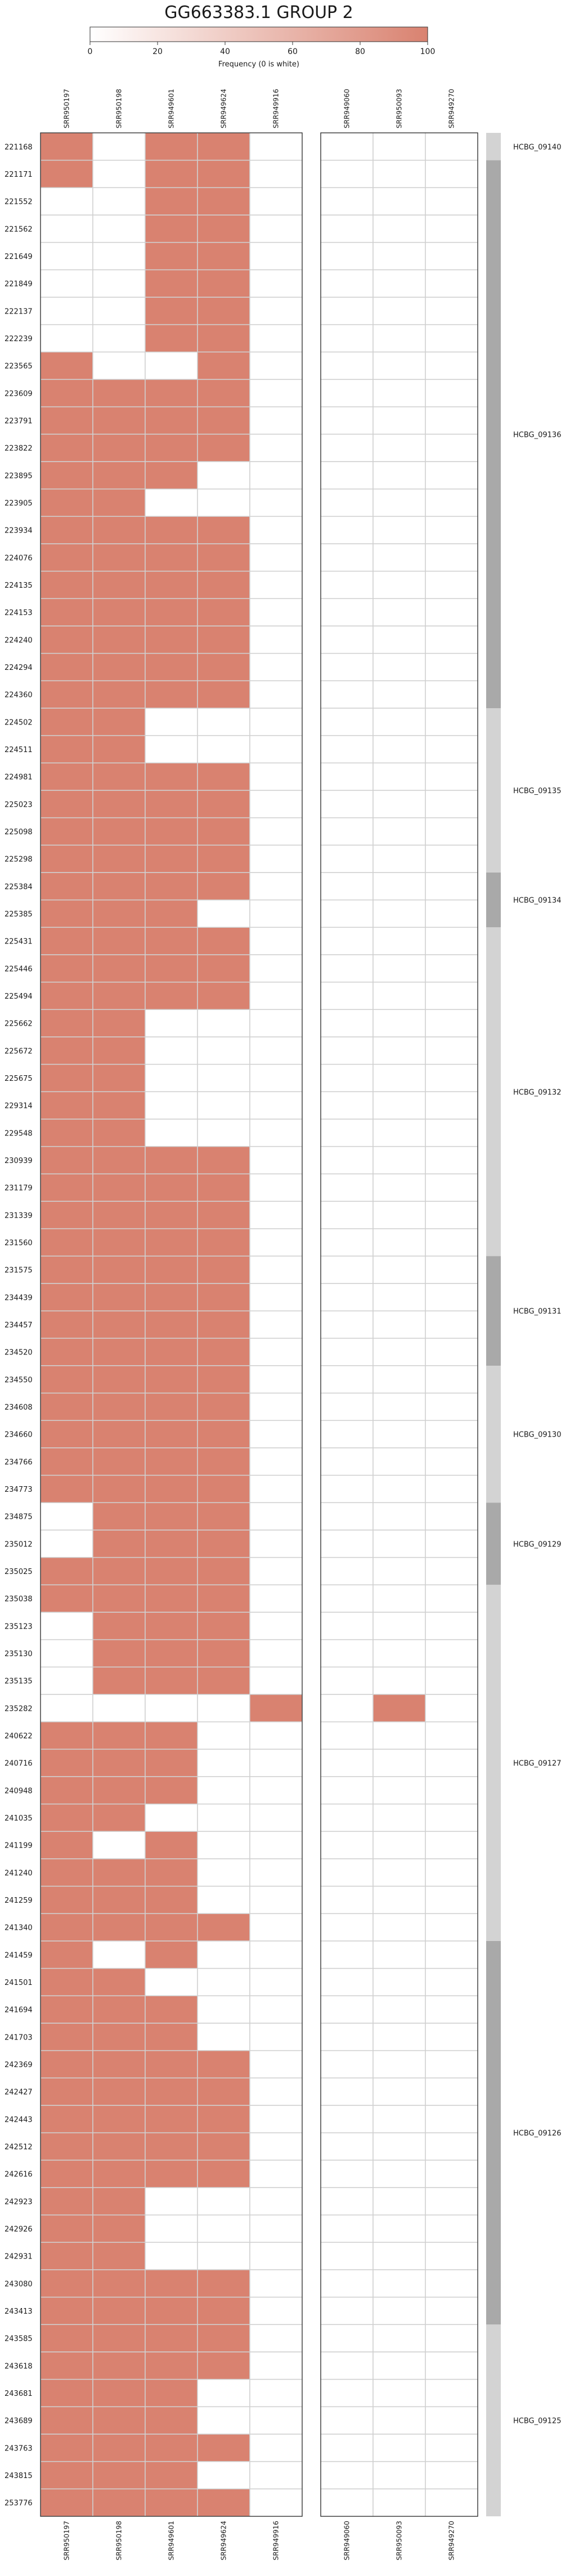  I want to click on colorbar-tick-label: 80, so click(360, 51).